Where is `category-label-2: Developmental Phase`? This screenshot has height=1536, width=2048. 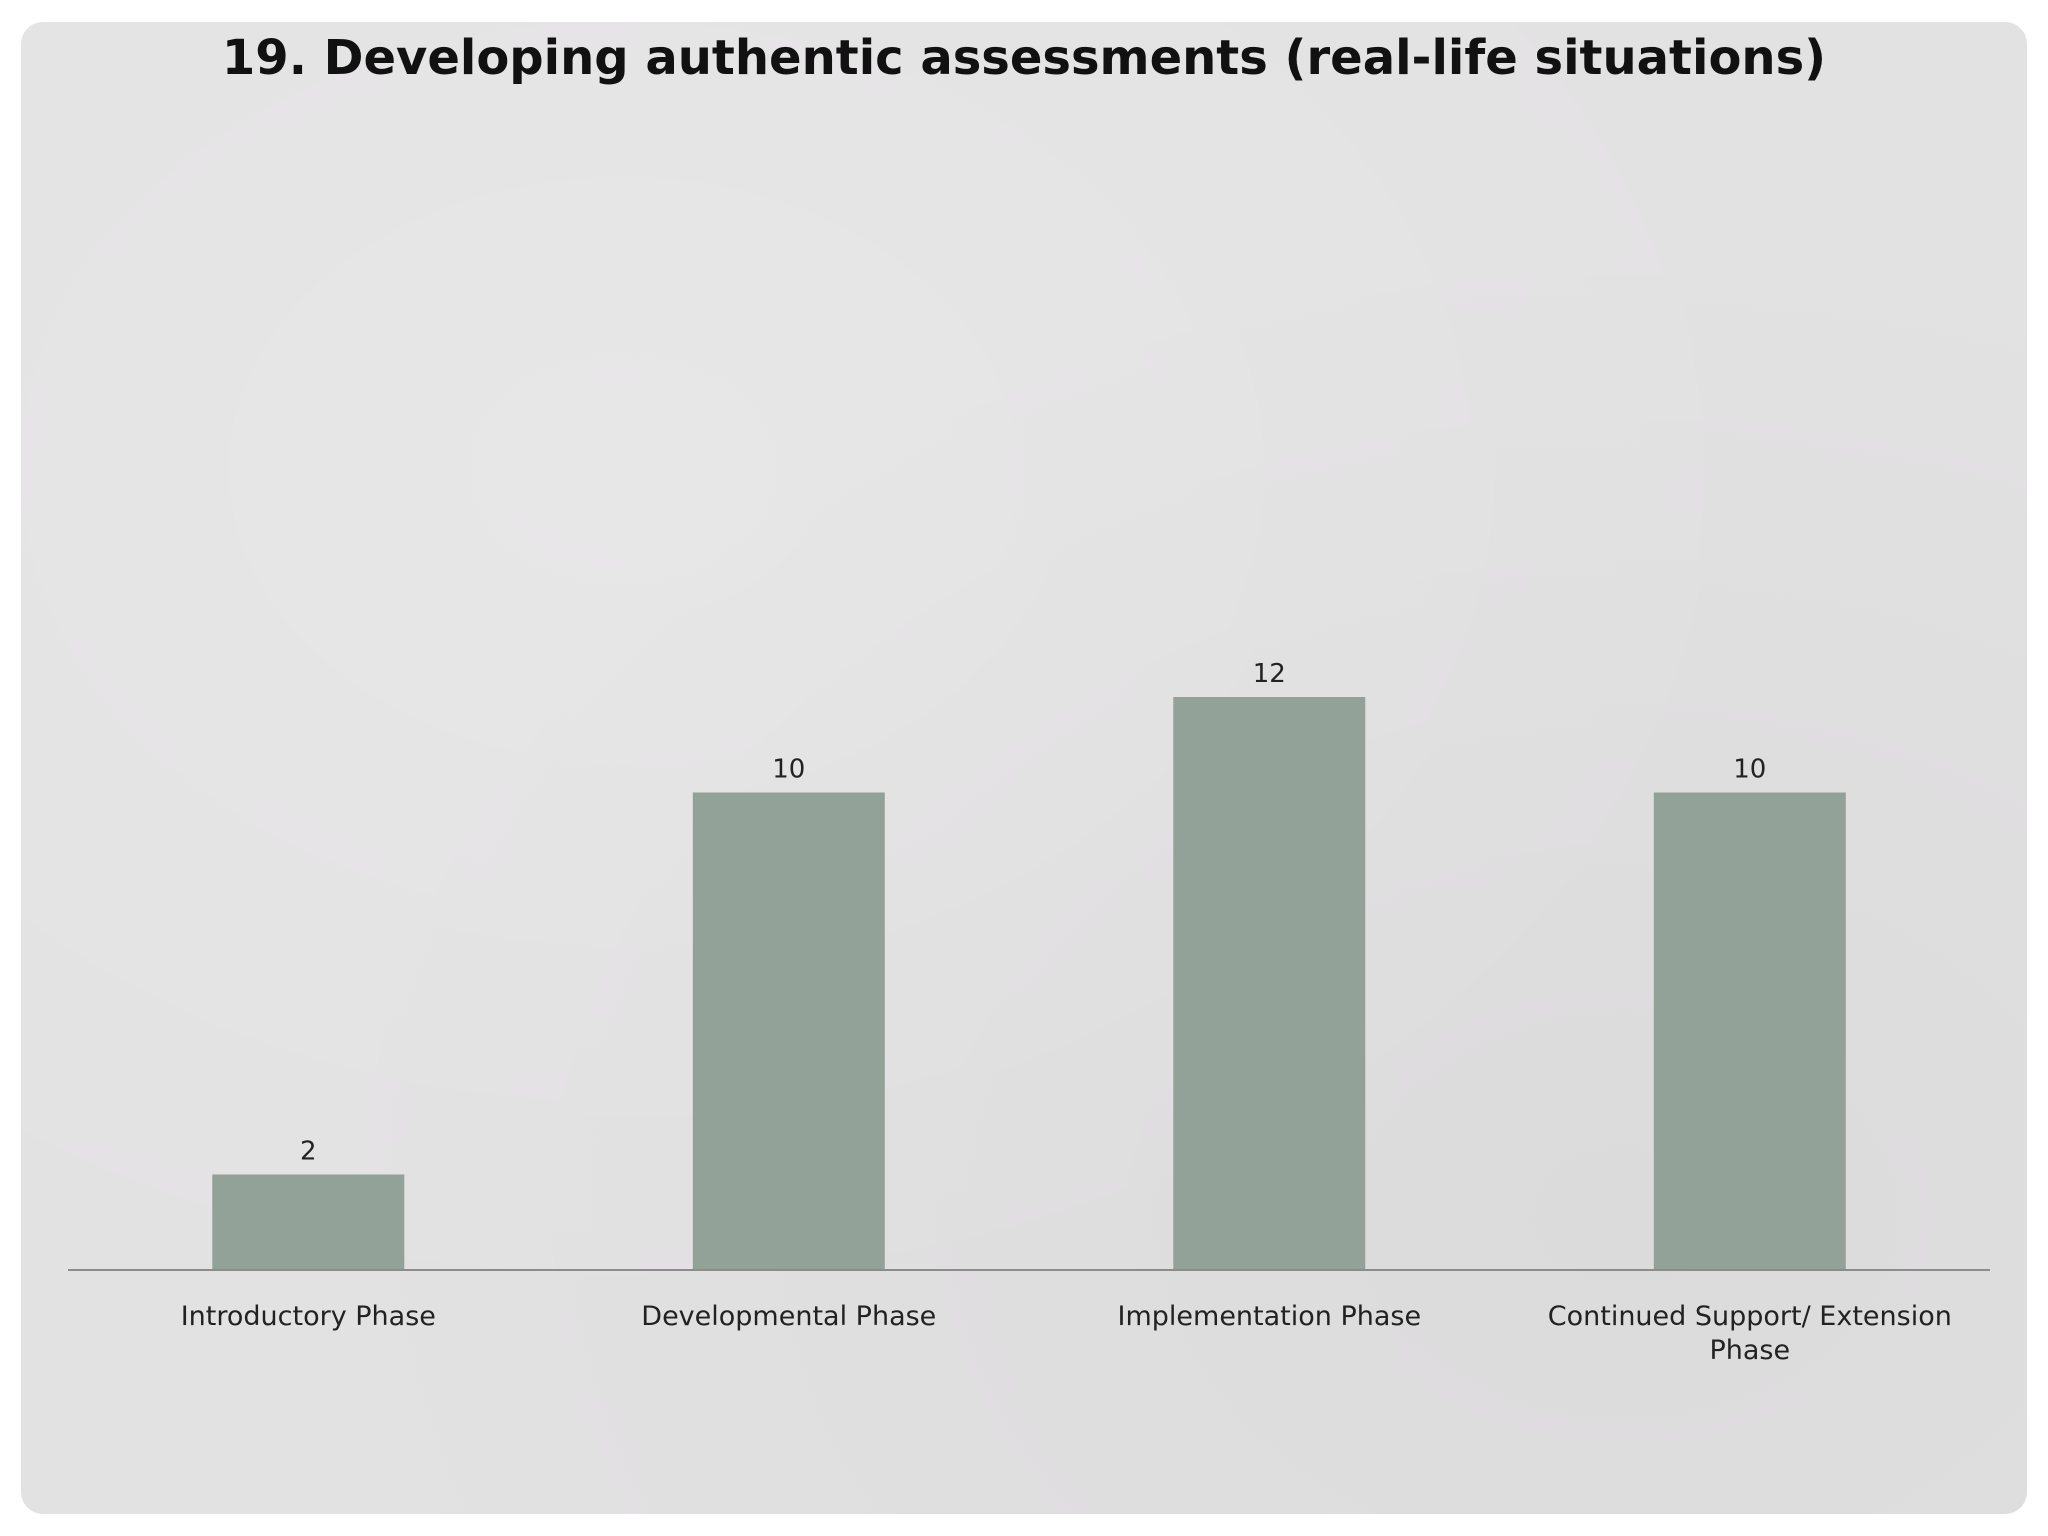 category-label-2: Developmental Phase is located at coordinates (788, 1316).